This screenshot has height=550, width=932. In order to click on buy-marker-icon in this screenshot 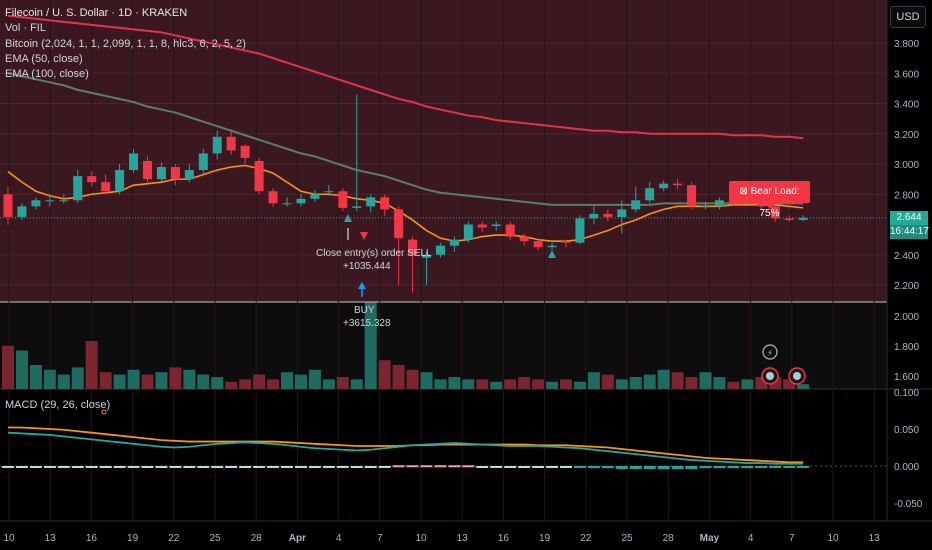, I will do `click(348, 218)`.